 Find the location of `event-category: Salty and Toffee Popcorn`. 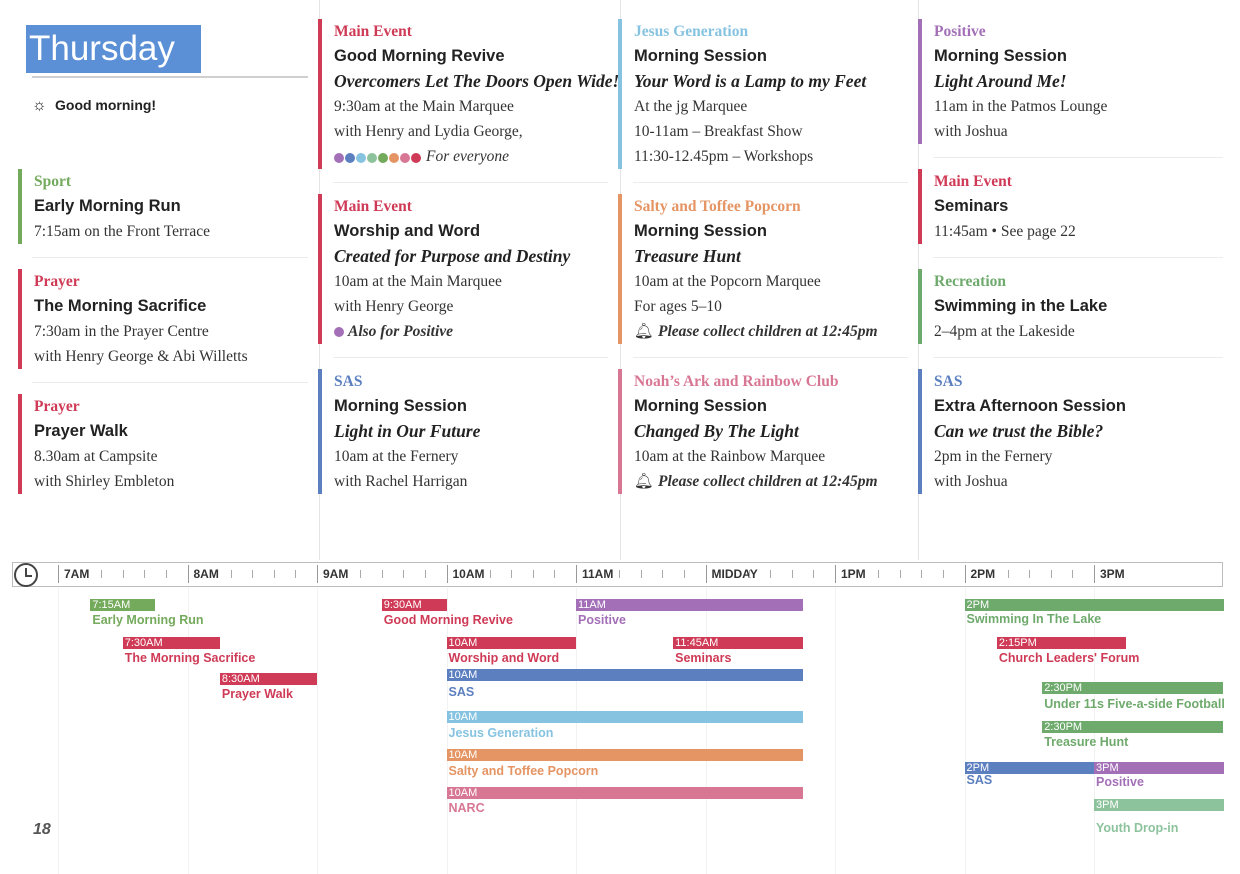

event-category: Salty and Toffee Popcorn is located at coordinates (717, 206).